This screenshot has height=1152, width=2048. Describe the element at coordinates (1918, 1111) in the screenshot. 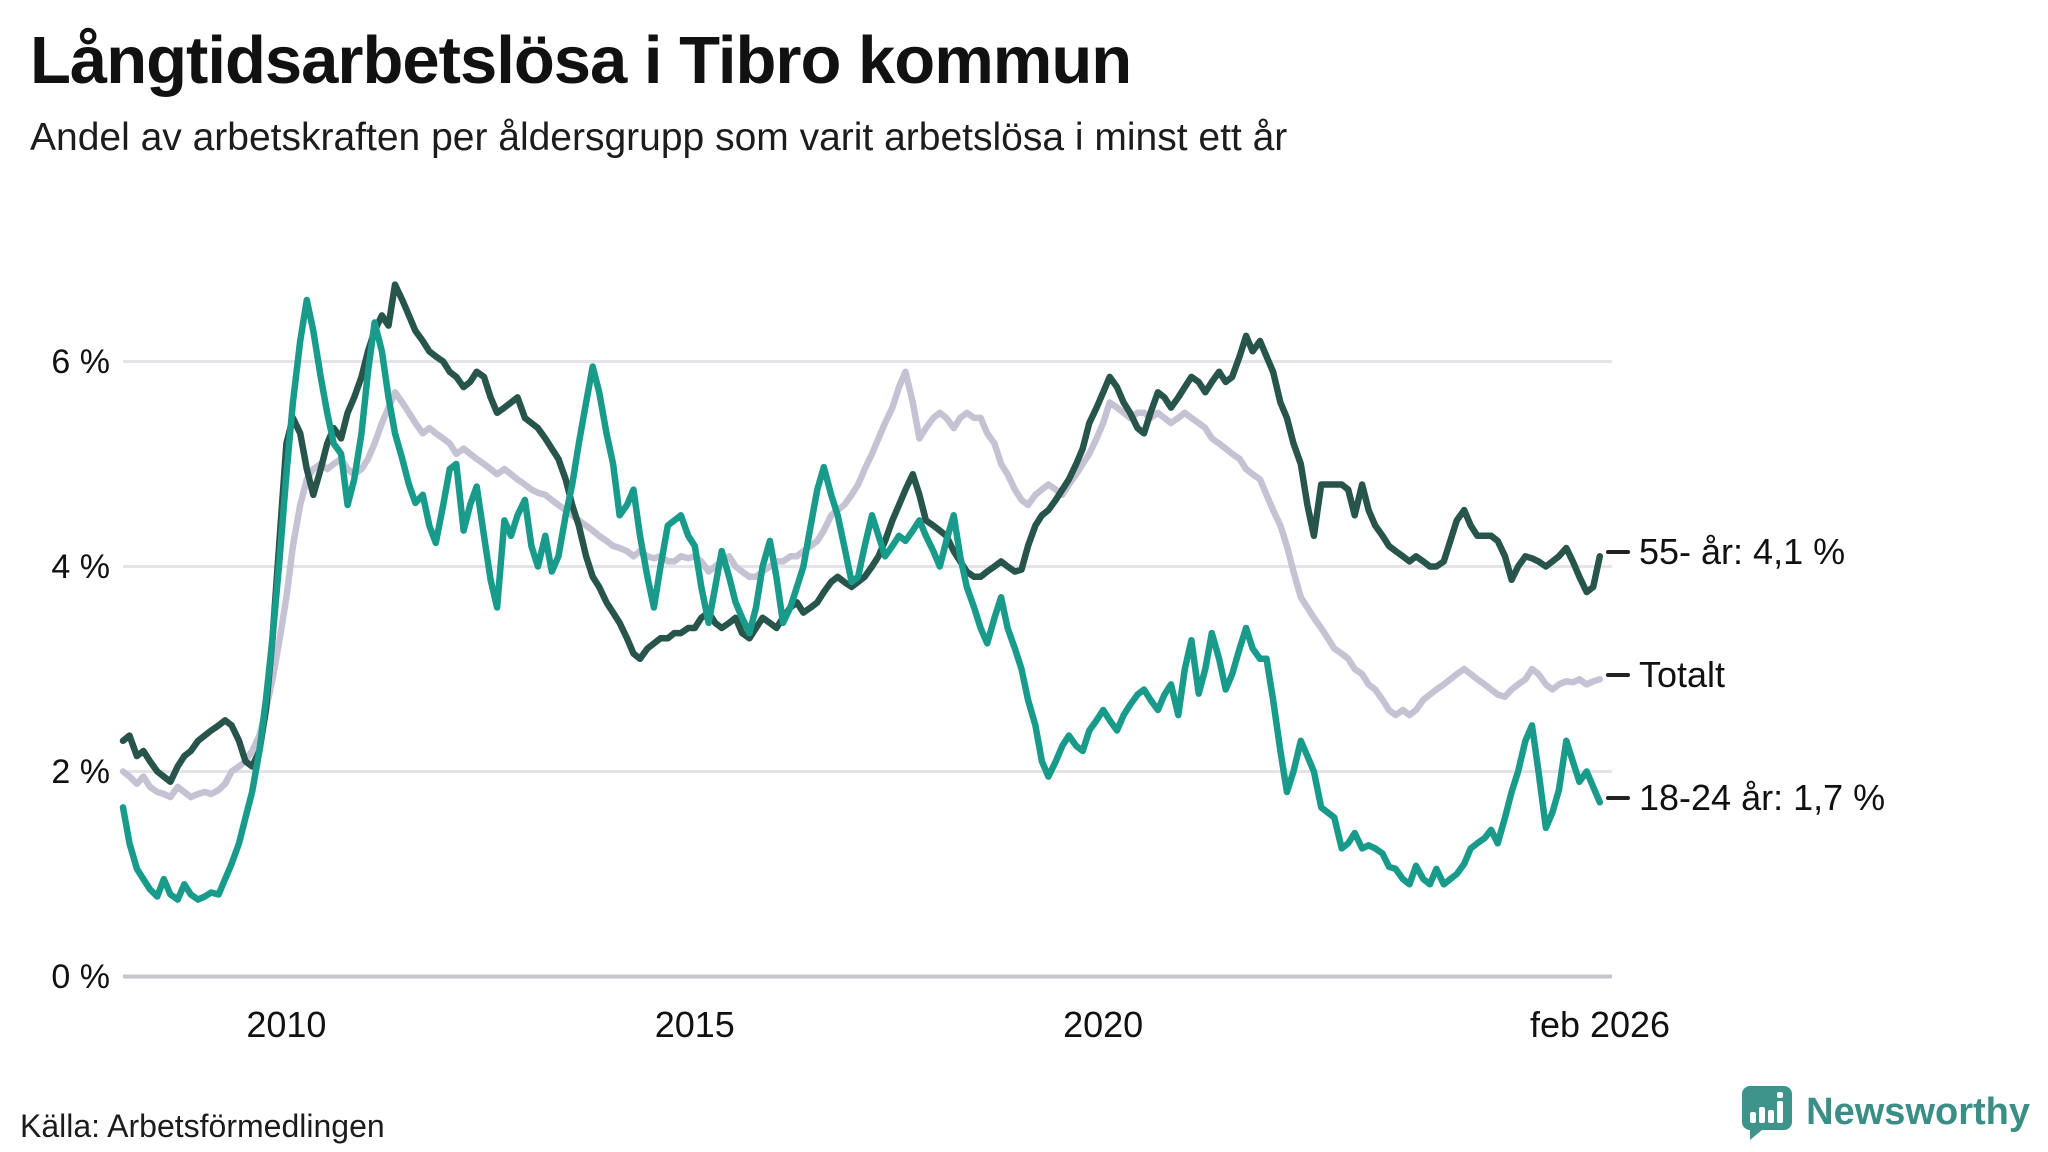

I see `brand-name: Newsworthy` at that location.